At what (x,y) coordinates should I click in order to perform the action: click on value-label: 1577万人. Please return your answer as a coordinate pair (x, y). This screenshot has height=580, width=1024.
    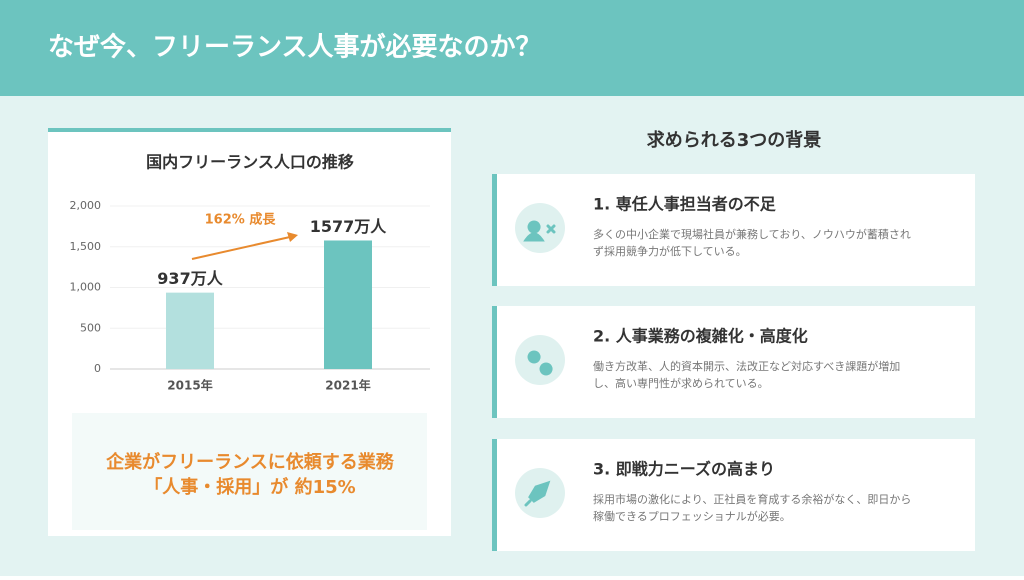
    Looking at the image, I should click on (349, 226).